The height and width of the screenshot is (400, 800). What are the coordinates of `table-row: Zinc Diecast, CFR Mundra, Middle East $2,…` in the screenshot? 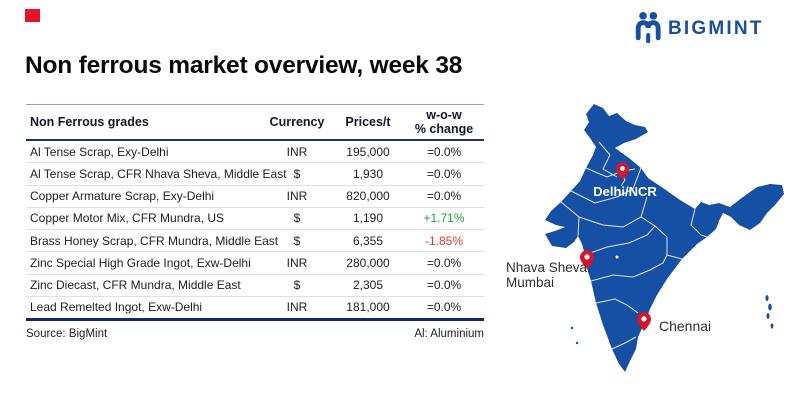 It's located at (255, 286).